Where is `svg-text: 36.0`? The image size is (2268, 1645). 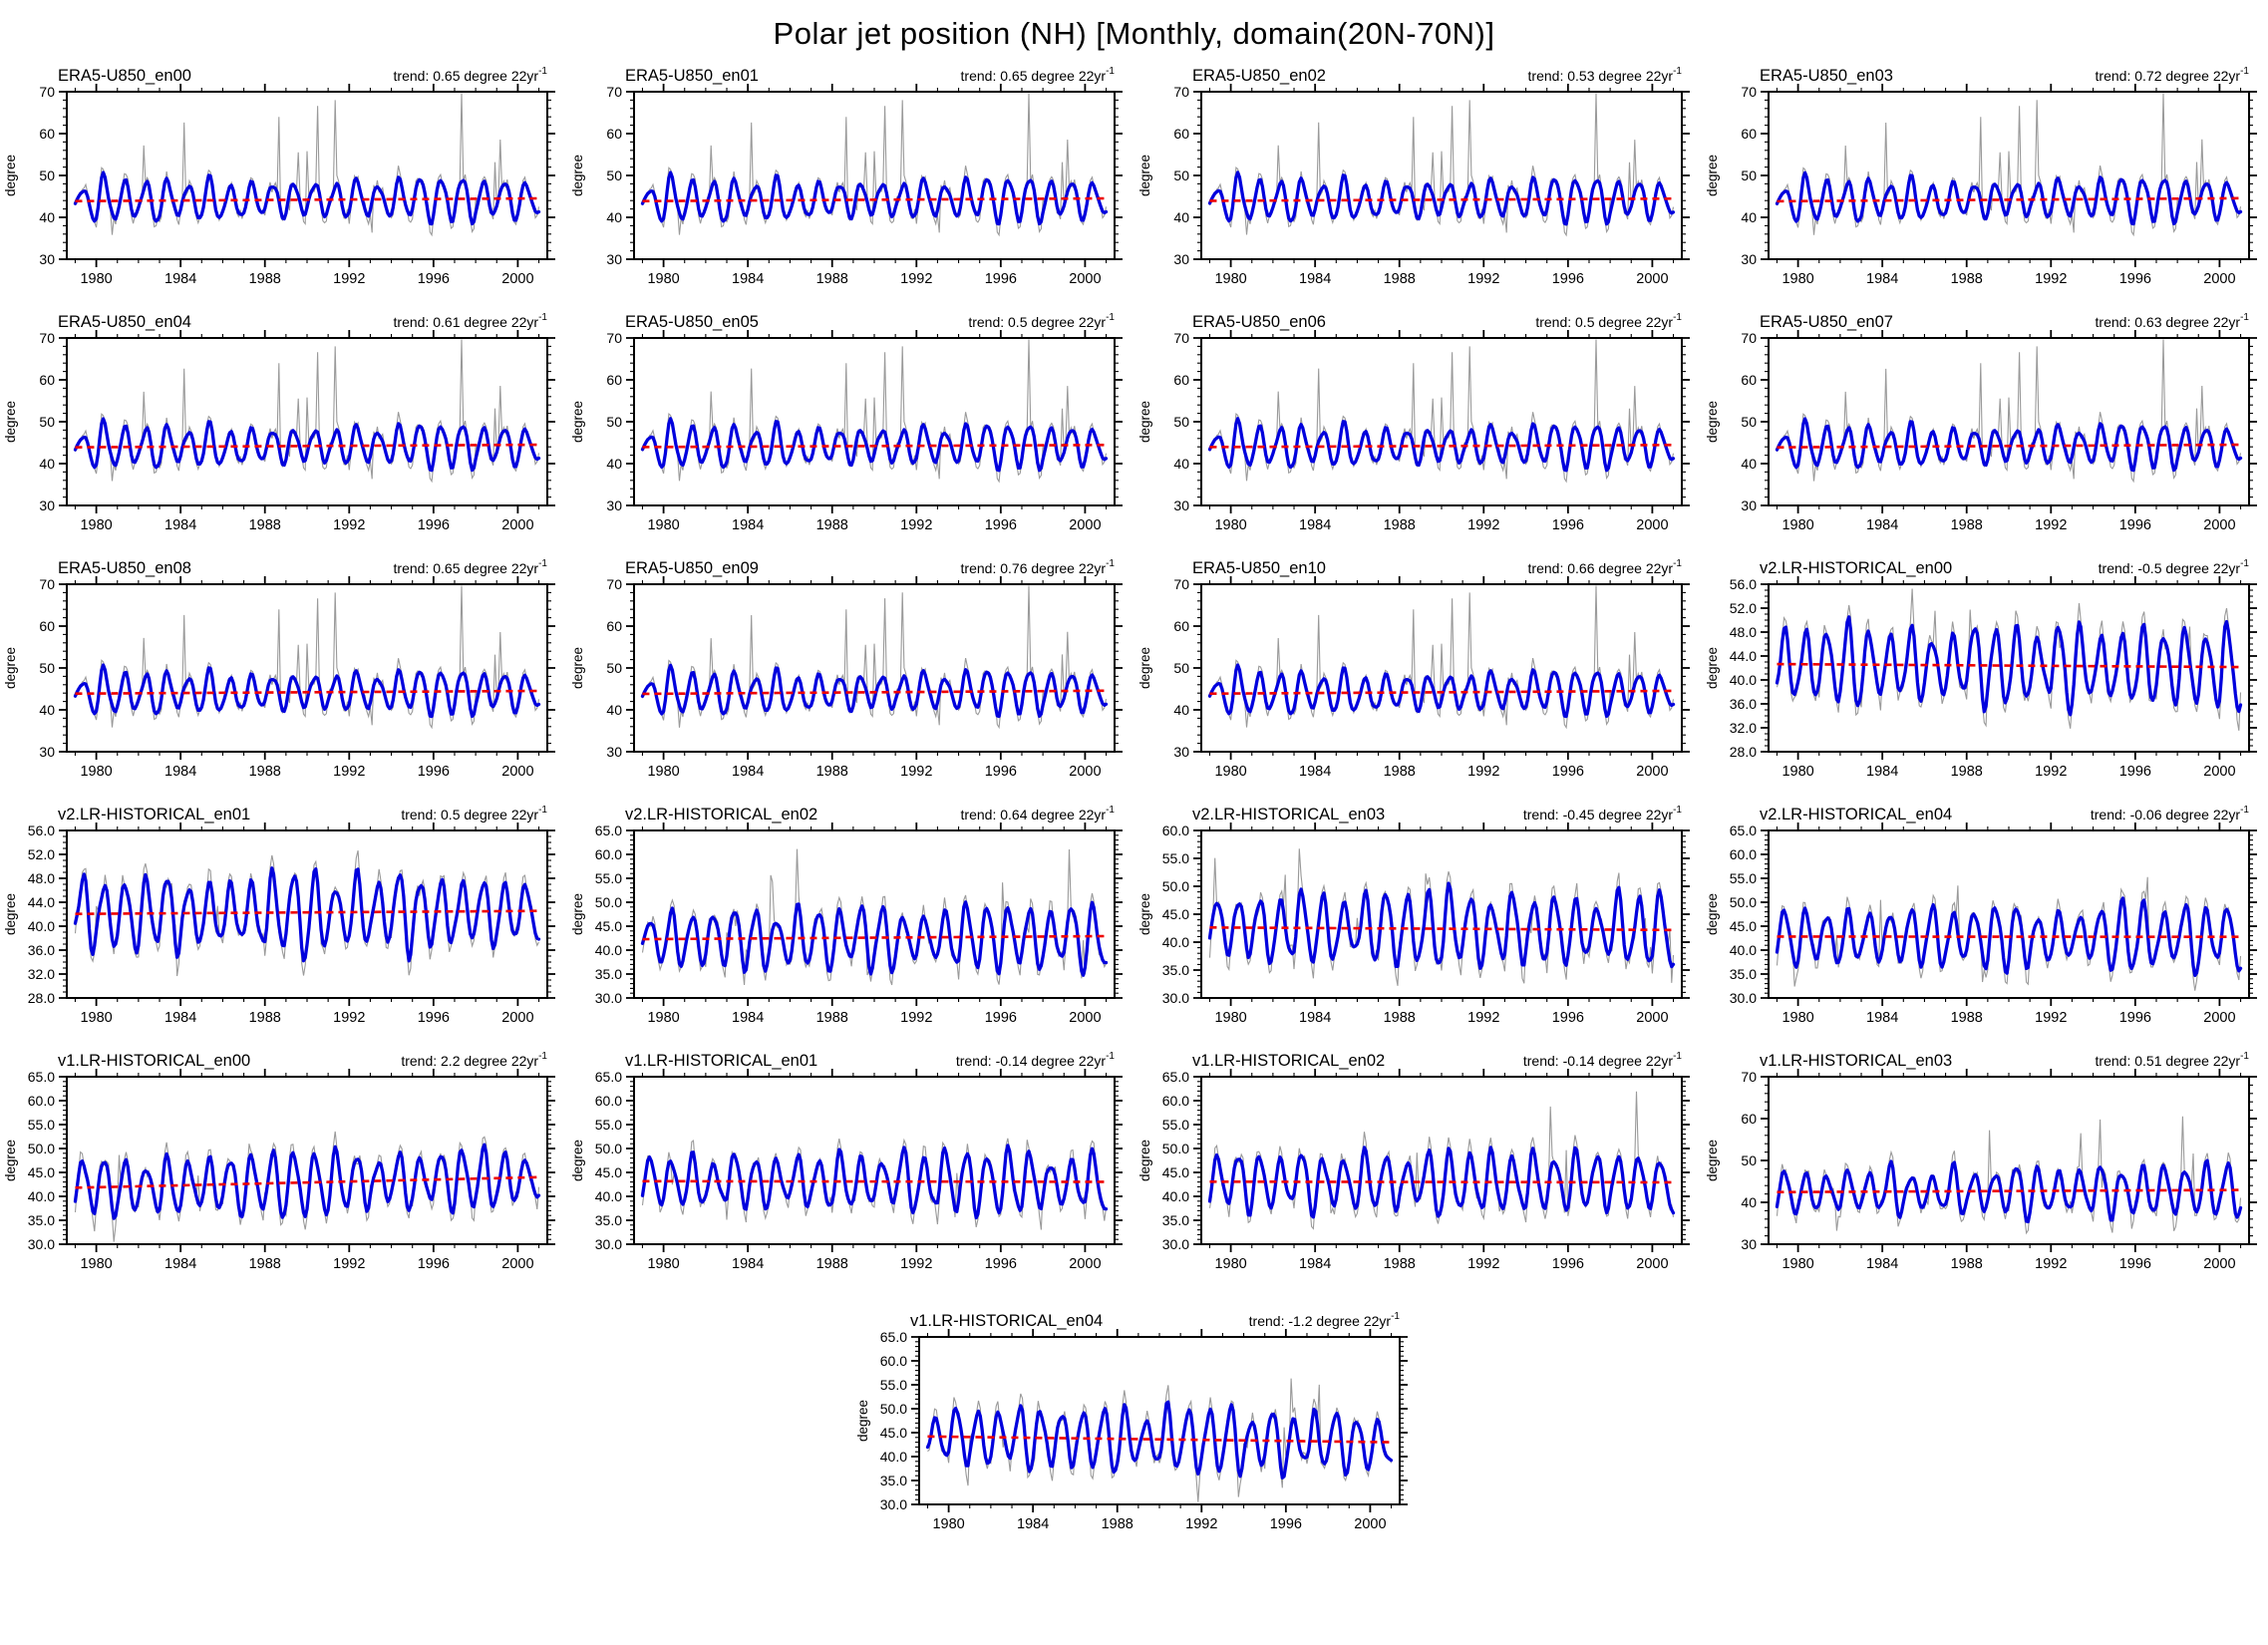
svg-text: 36.0 is located at coordinates (40, 950).